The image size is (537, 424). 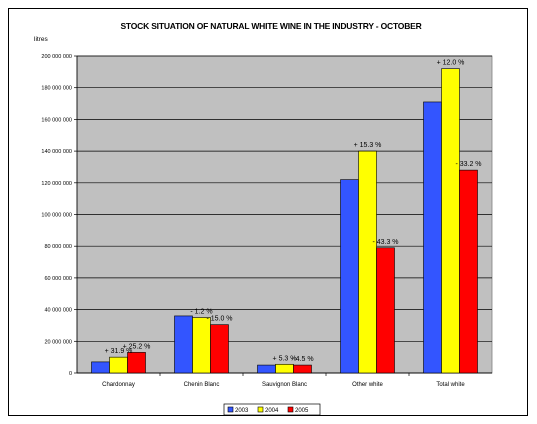 What do you see at coordinates (137, 346) in the screenshot?
I see `data-label: + 25.2 %` at bounding box center [137, 346].